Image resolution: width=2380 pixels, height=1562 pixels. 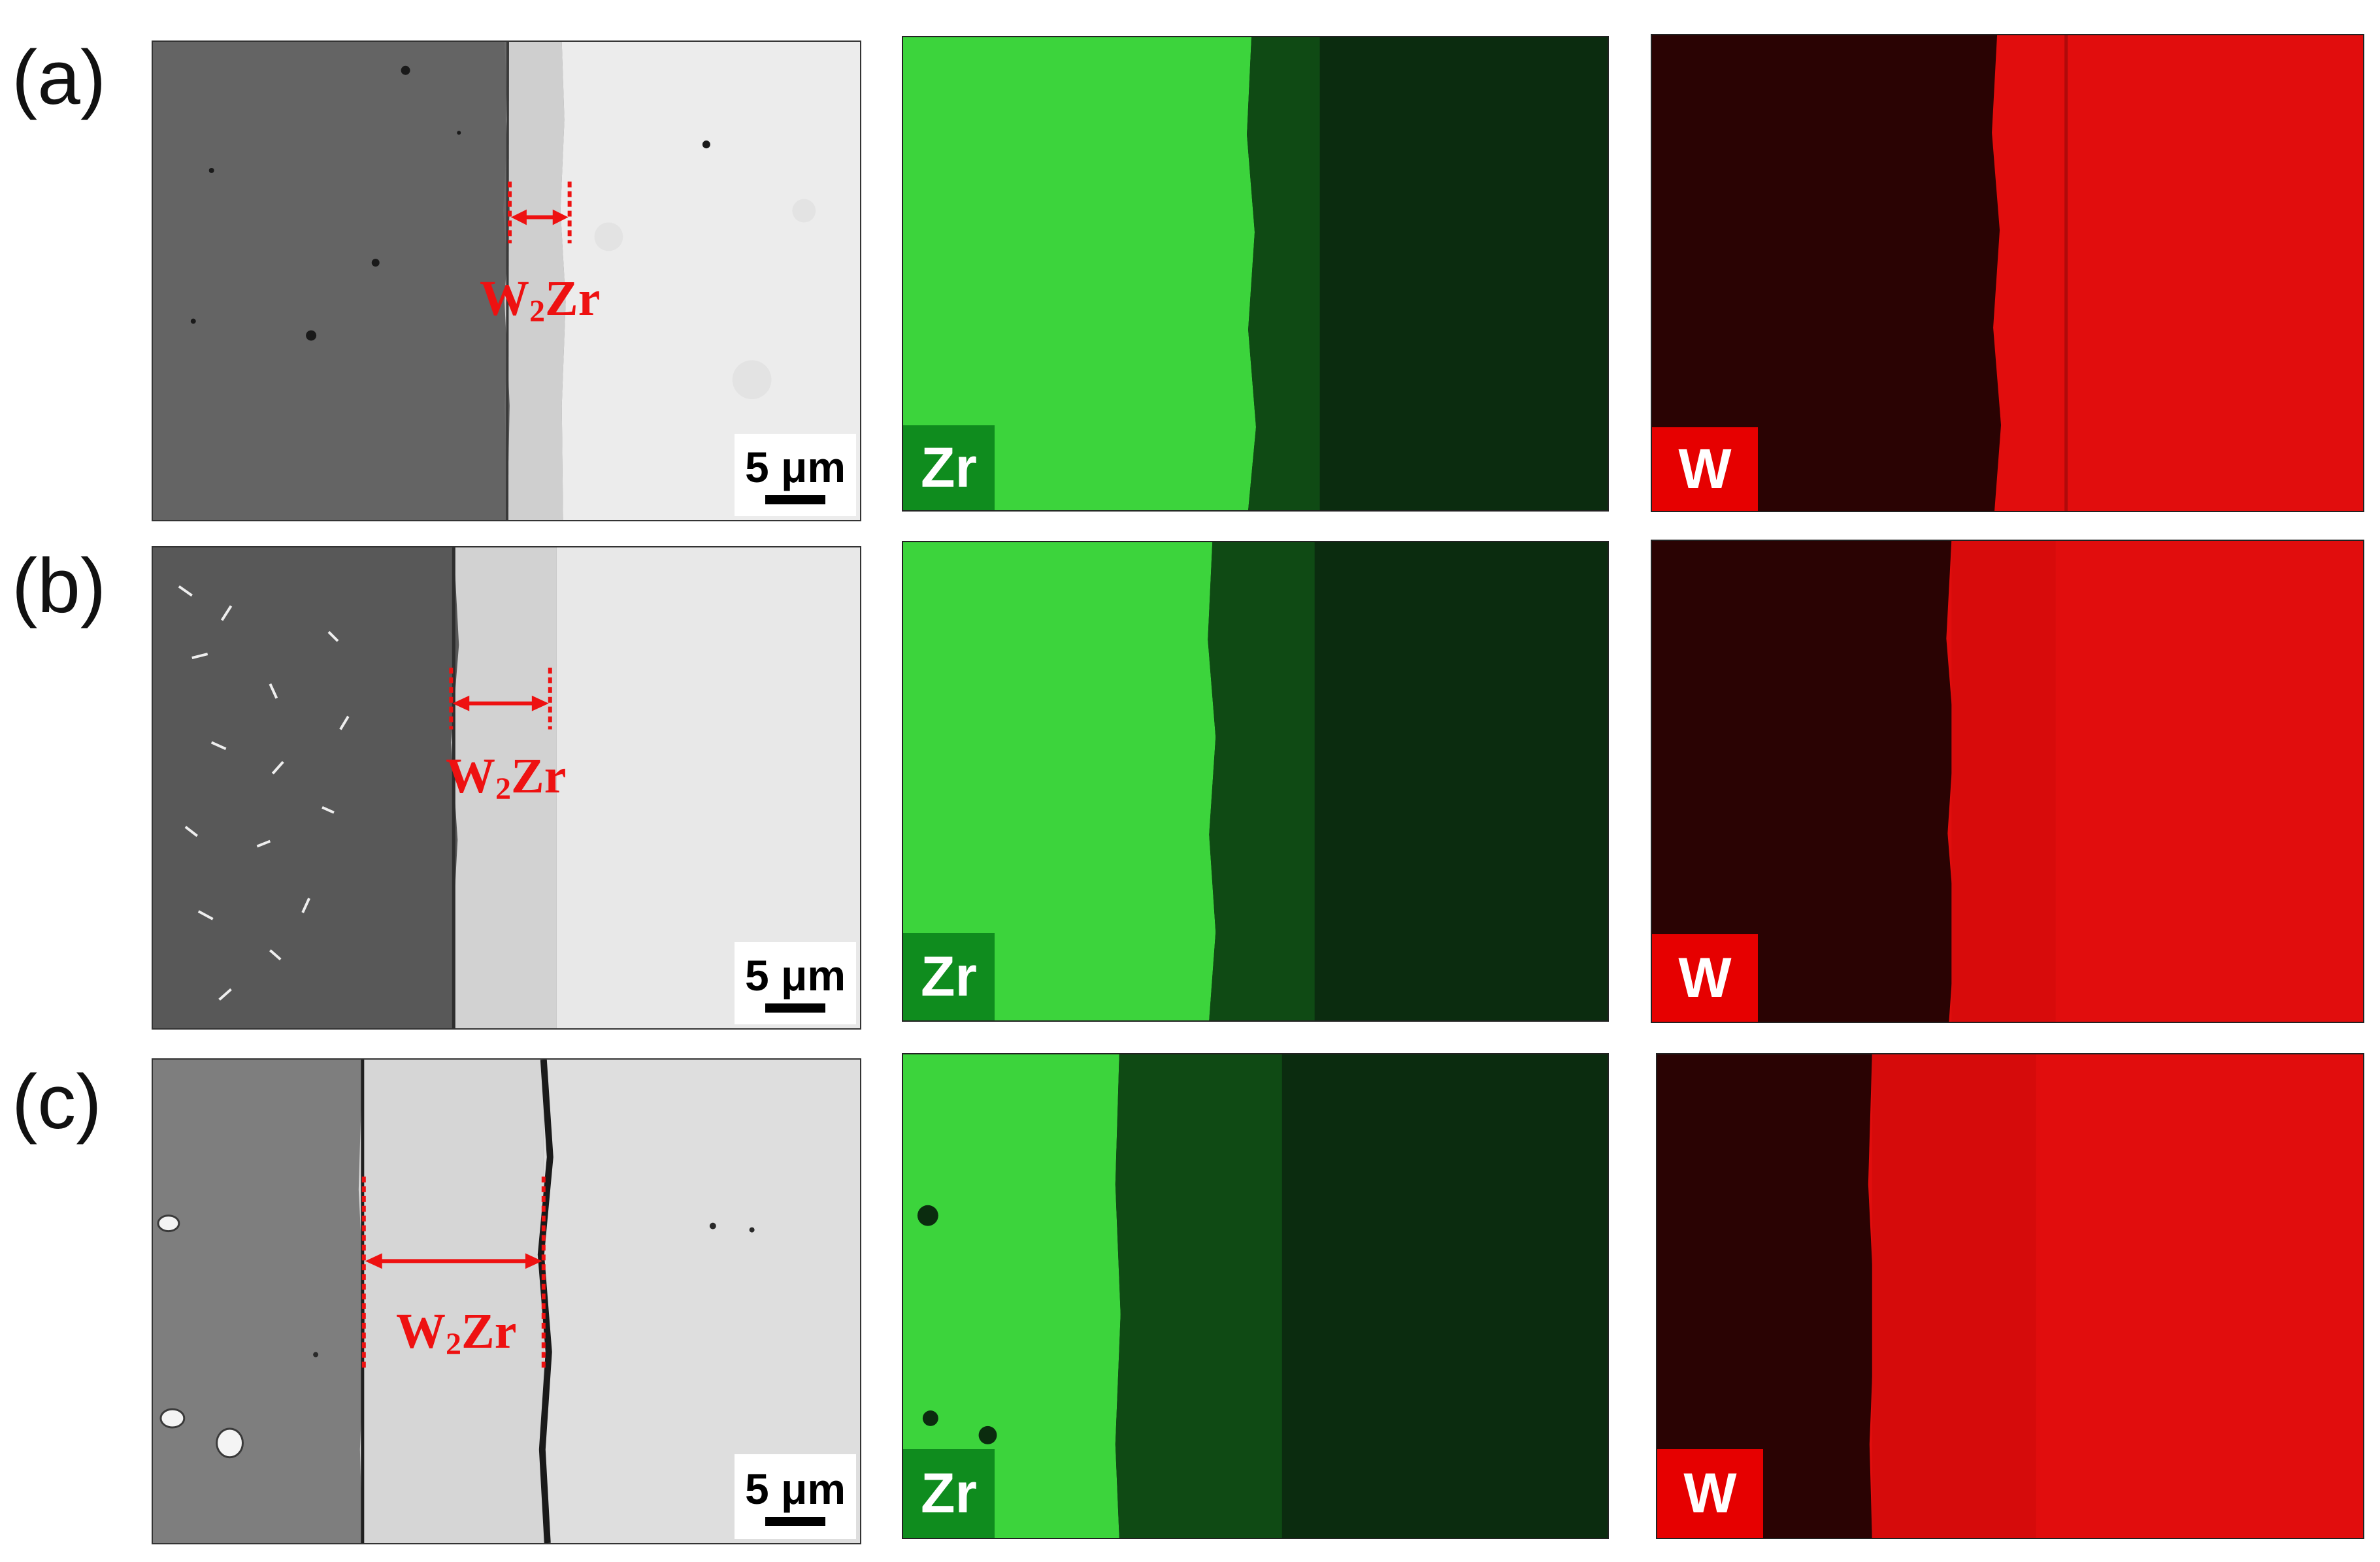 I want to click on w-map-c: W, so click(x=2010, y=1296).